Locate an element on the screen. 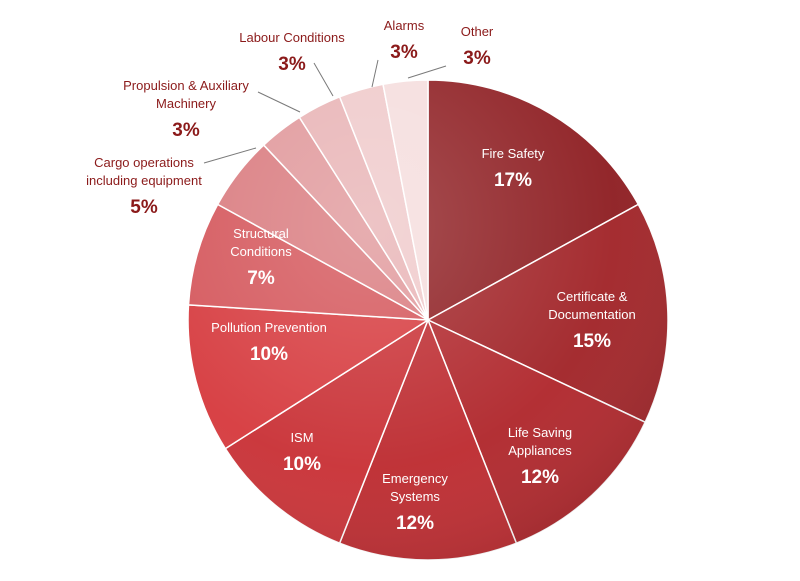 Image resolution: width=800 pixels, height=581 pixels. slice-value-text: 17% is located at coordinates (513, 180).